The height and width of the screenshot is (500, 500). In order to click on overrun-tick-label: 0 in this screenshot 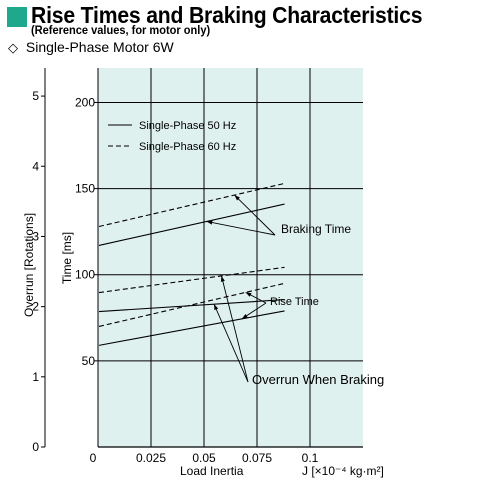, I will do `click(35, 447)`.